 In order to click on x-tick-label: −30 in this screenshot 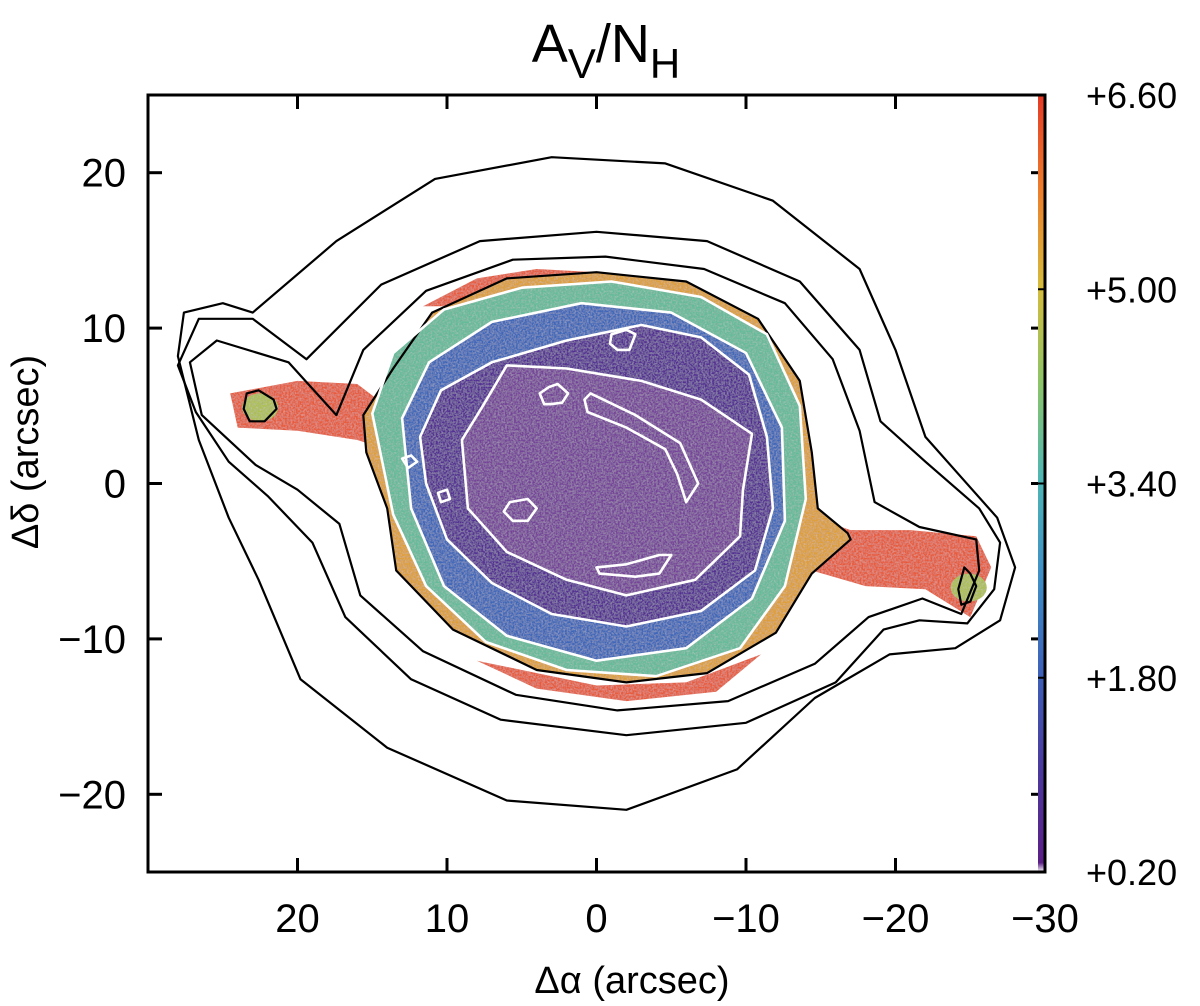, I will do `click(1045, 919)`.